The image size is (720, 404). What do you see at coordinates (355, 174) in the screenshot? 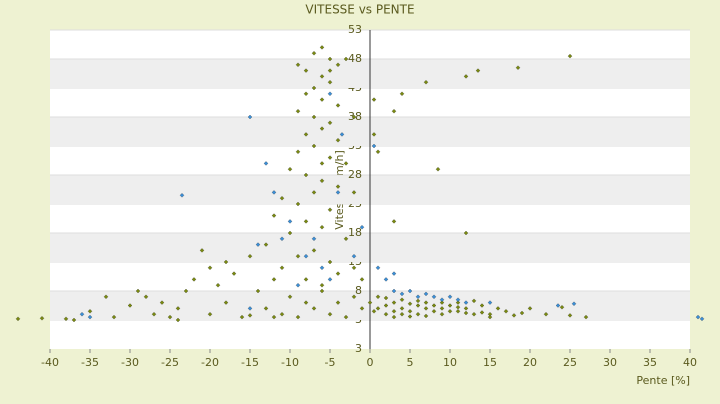
I see `y-tick-label: 28` at bounding box center [355, 174].